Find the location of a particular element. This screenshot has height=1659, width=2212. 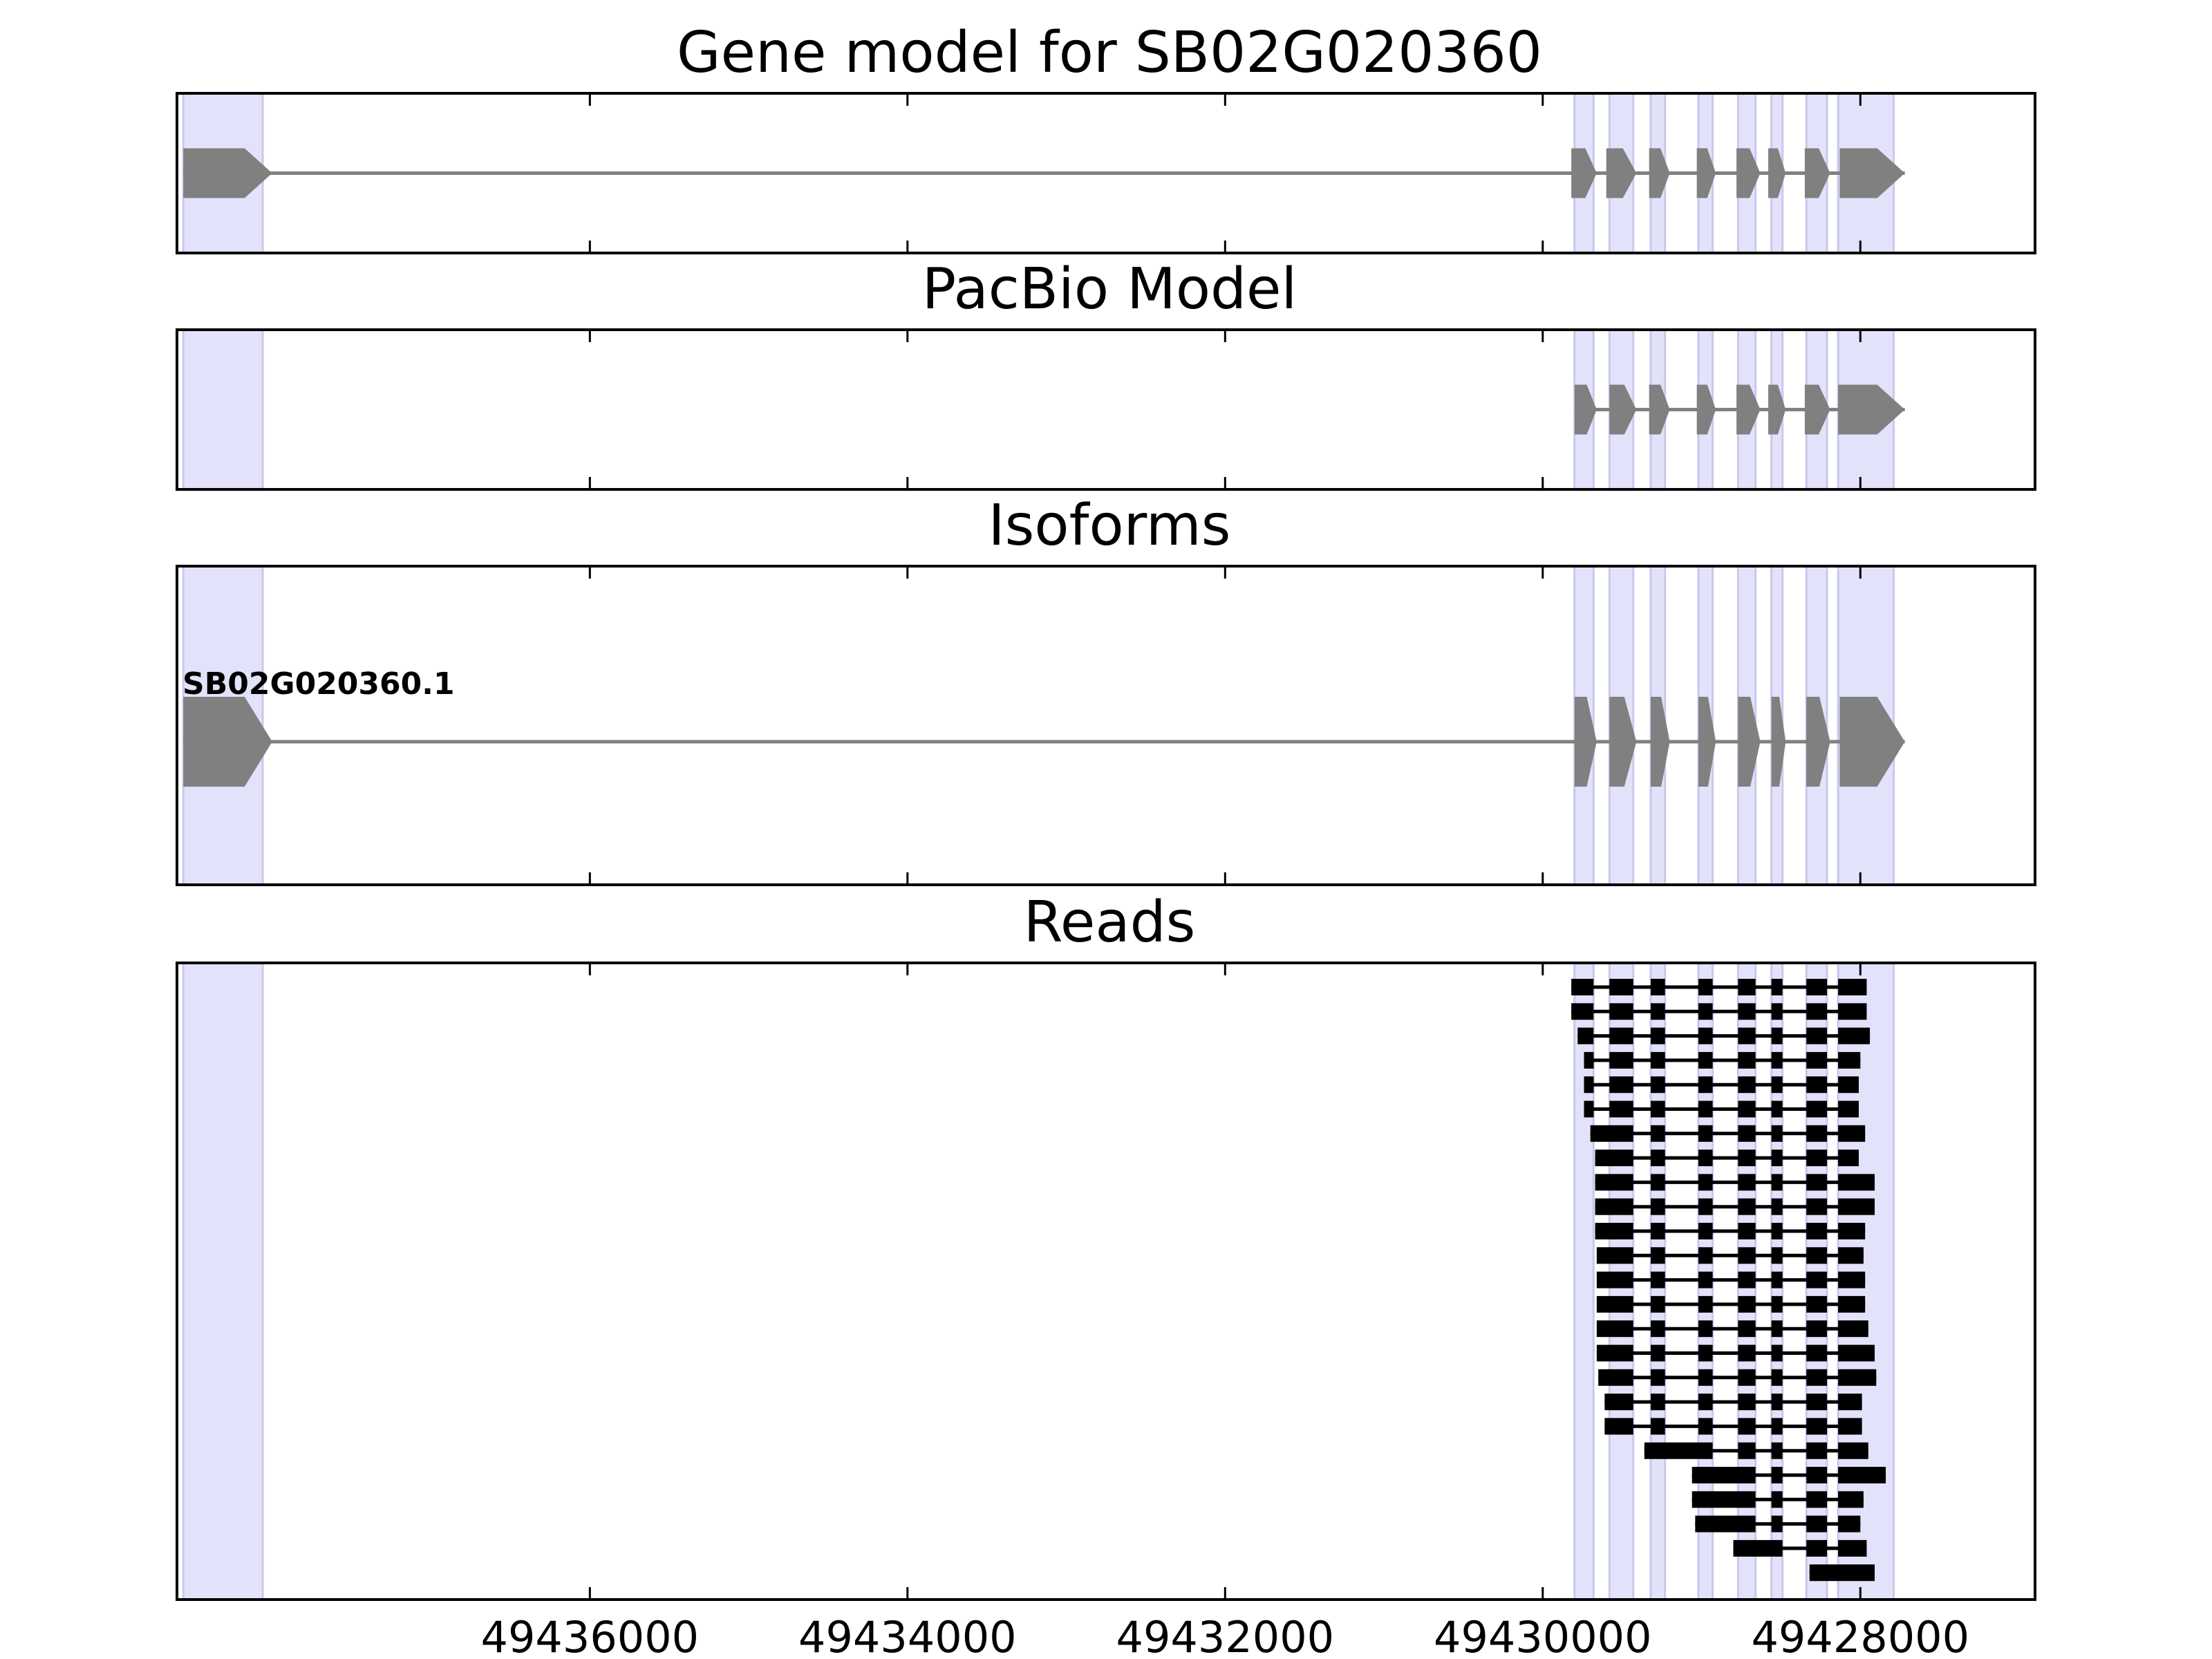

panel-pacbio-model: PacBio Model is located at coordinates (1110, 289).